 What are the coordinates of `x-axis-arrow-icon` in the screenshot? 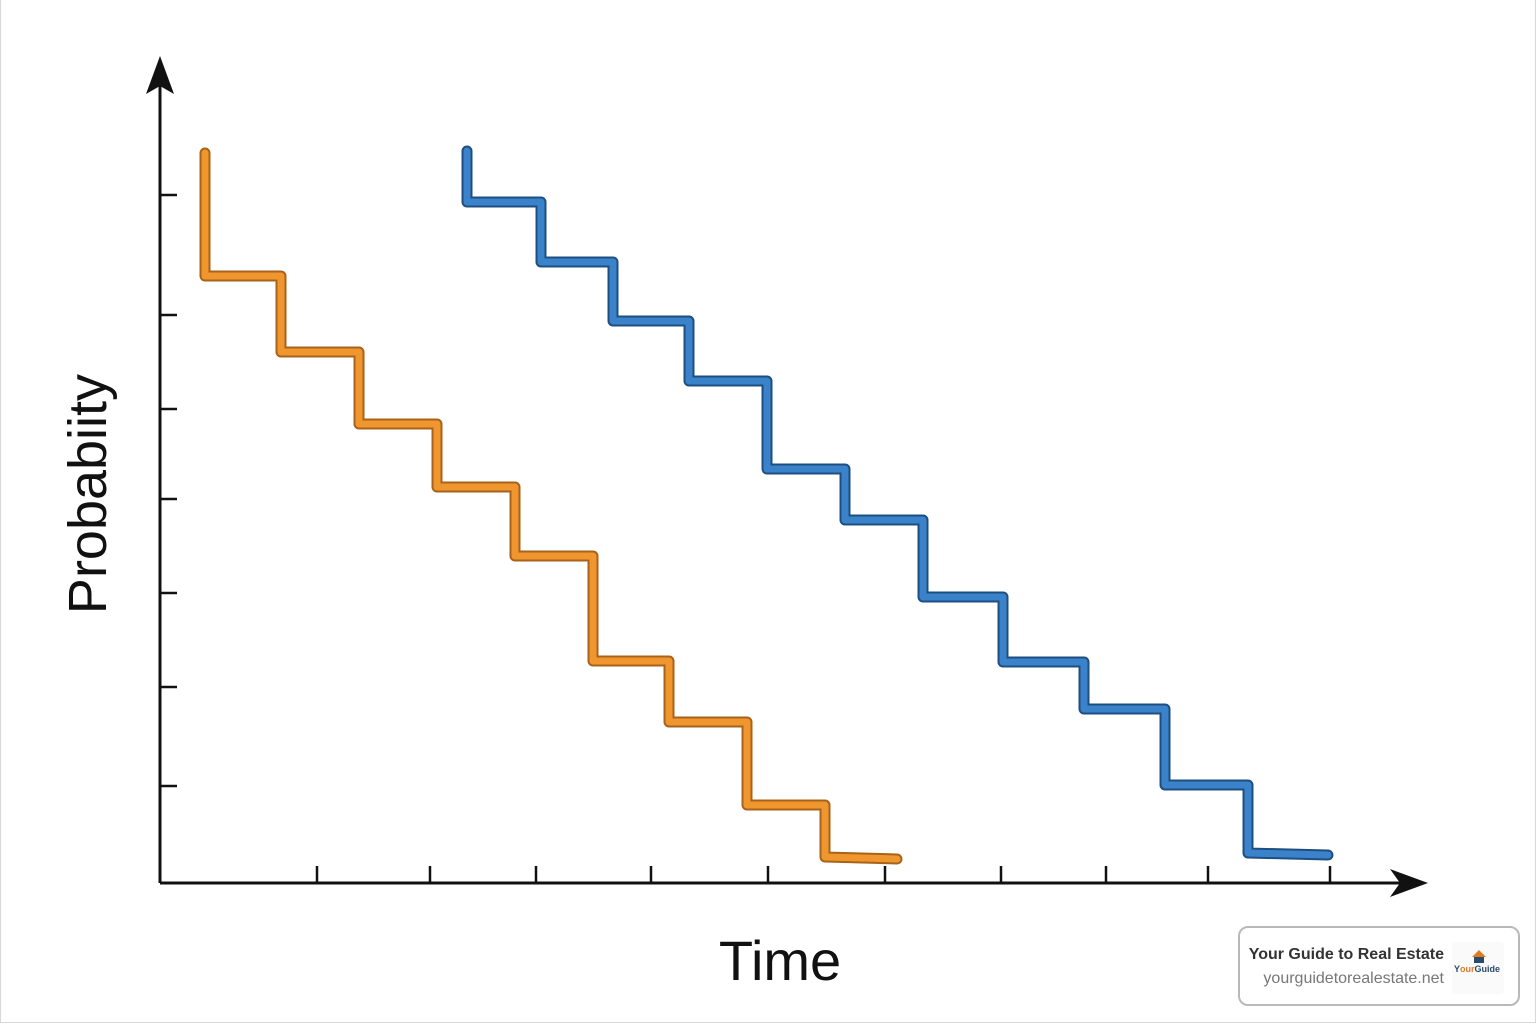 It's located at (1409, 883).